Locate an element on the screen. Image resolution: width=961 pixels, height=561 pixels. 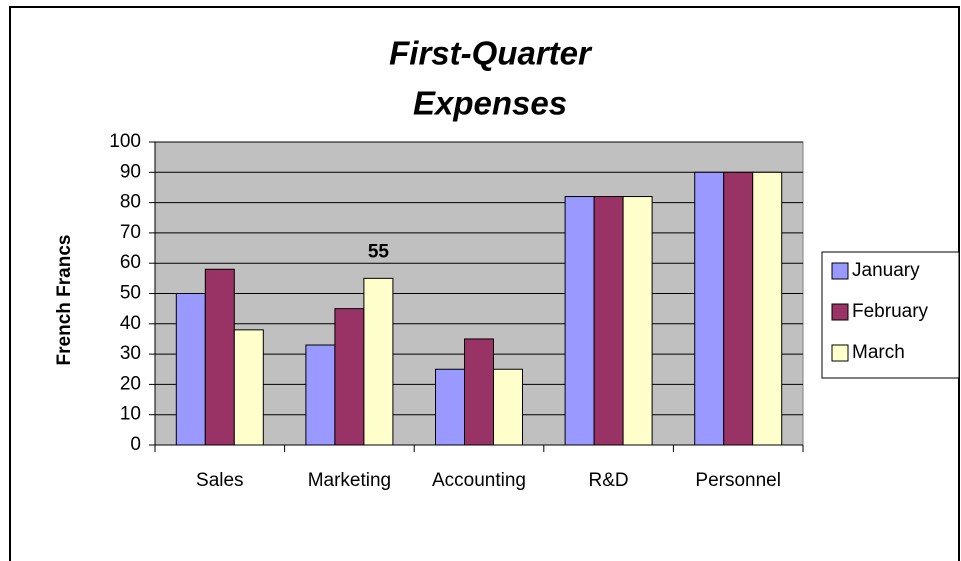
y-tick-label: 10 is located at coordinates (130, 414).